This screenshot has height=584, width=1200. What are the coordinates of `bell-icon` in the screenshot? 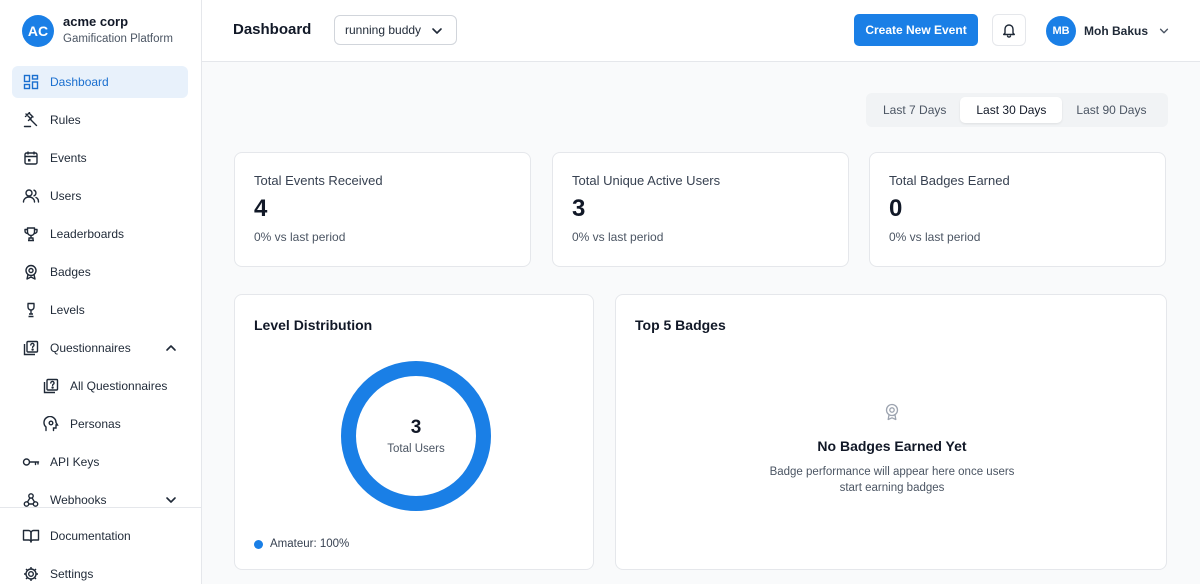 It's located at (1009, 31).